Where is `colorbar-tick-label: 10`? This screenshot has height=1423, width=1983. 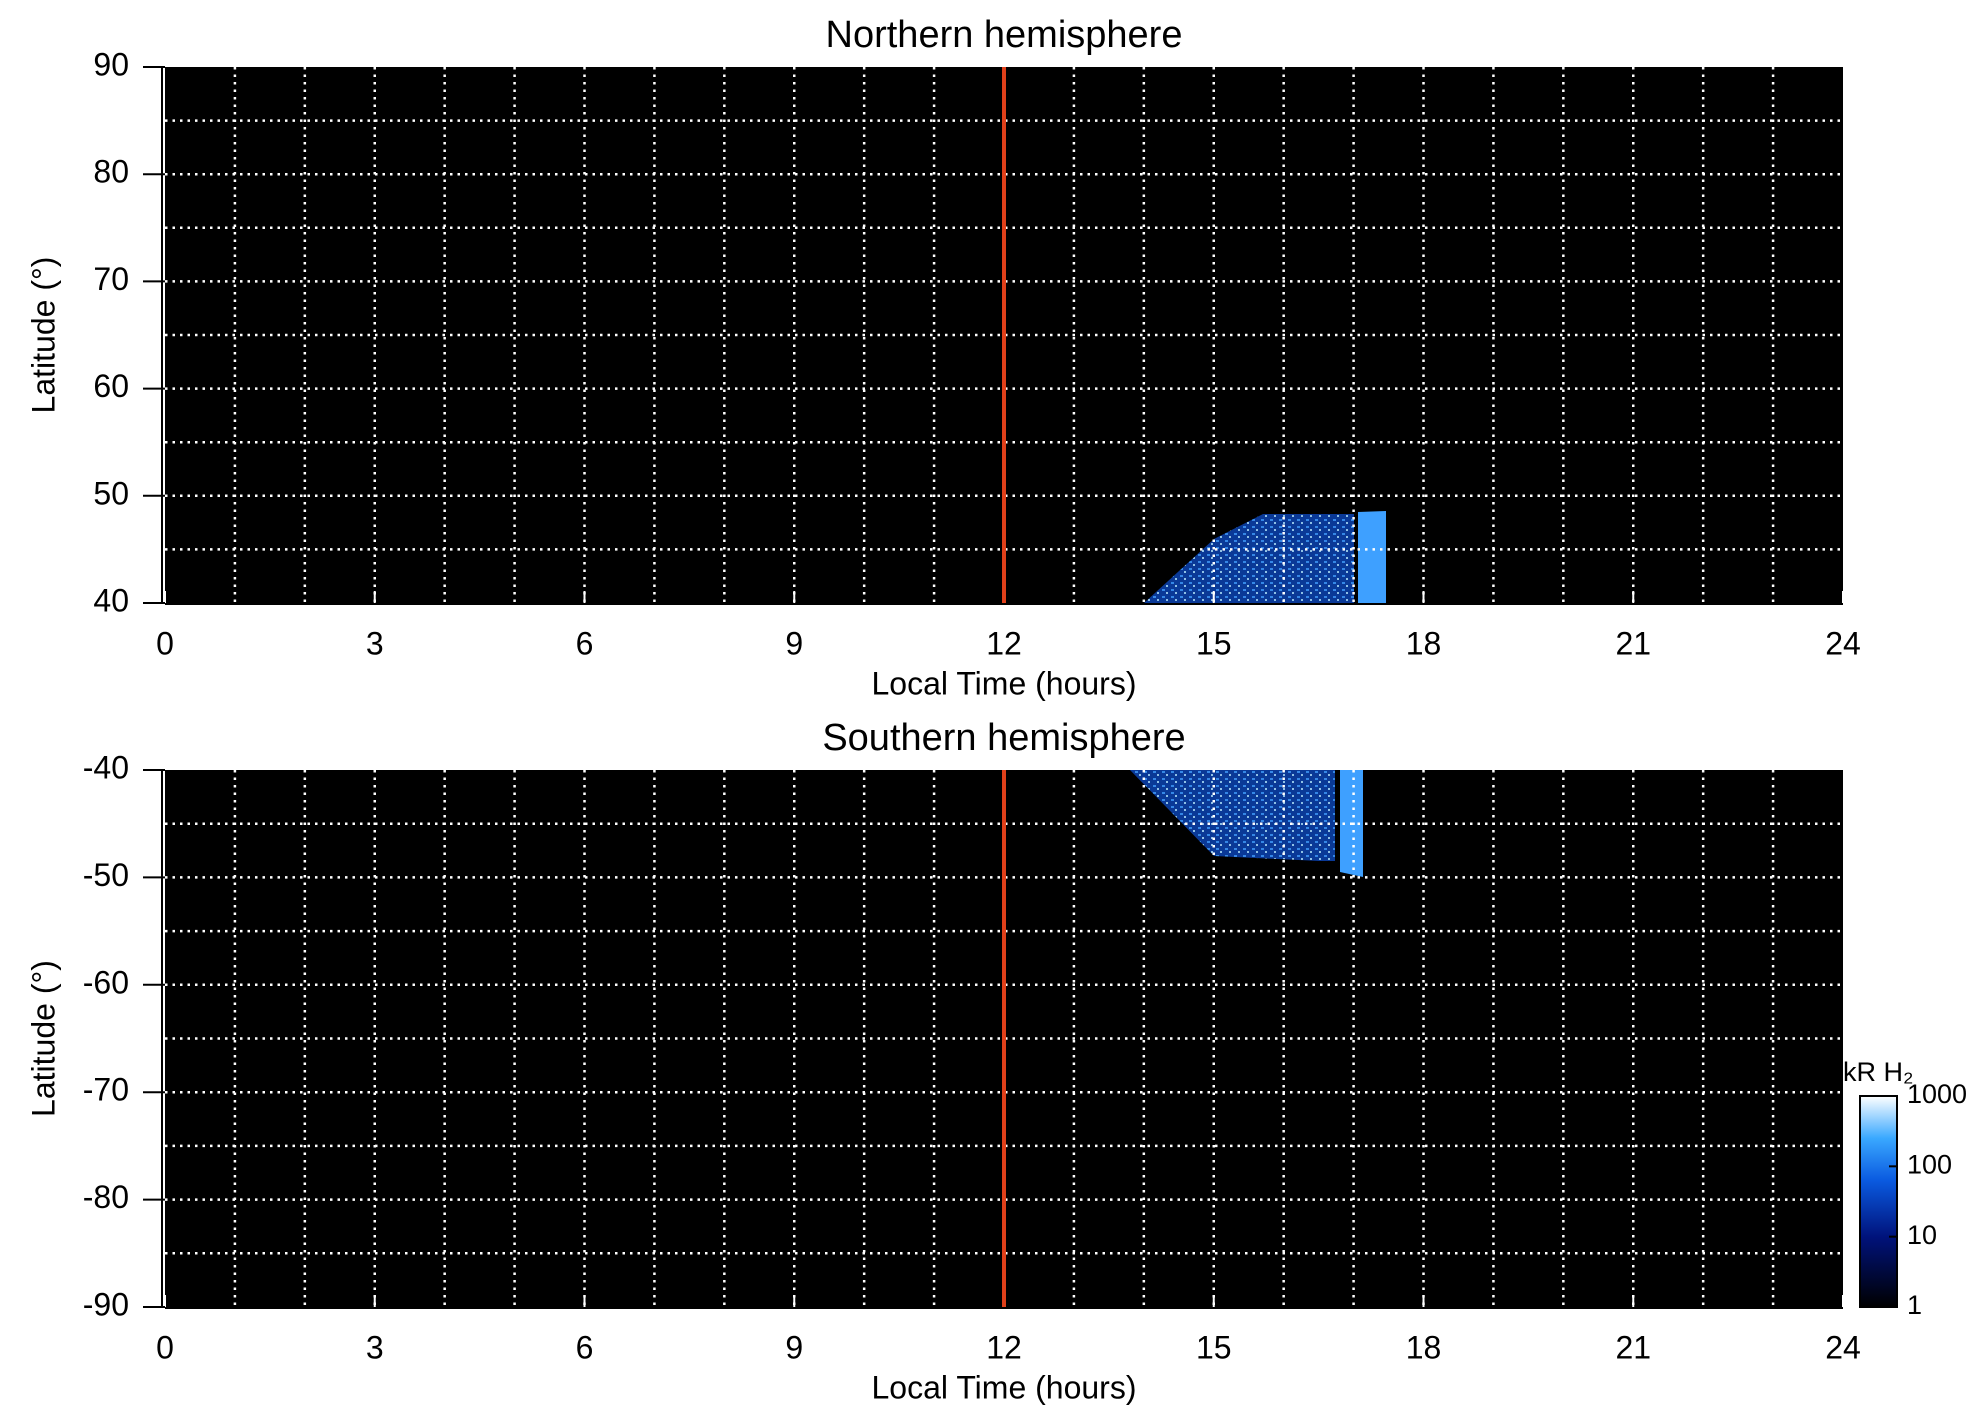 colorbar-tick-label: 10 is located at coordinates (1922, 1235).